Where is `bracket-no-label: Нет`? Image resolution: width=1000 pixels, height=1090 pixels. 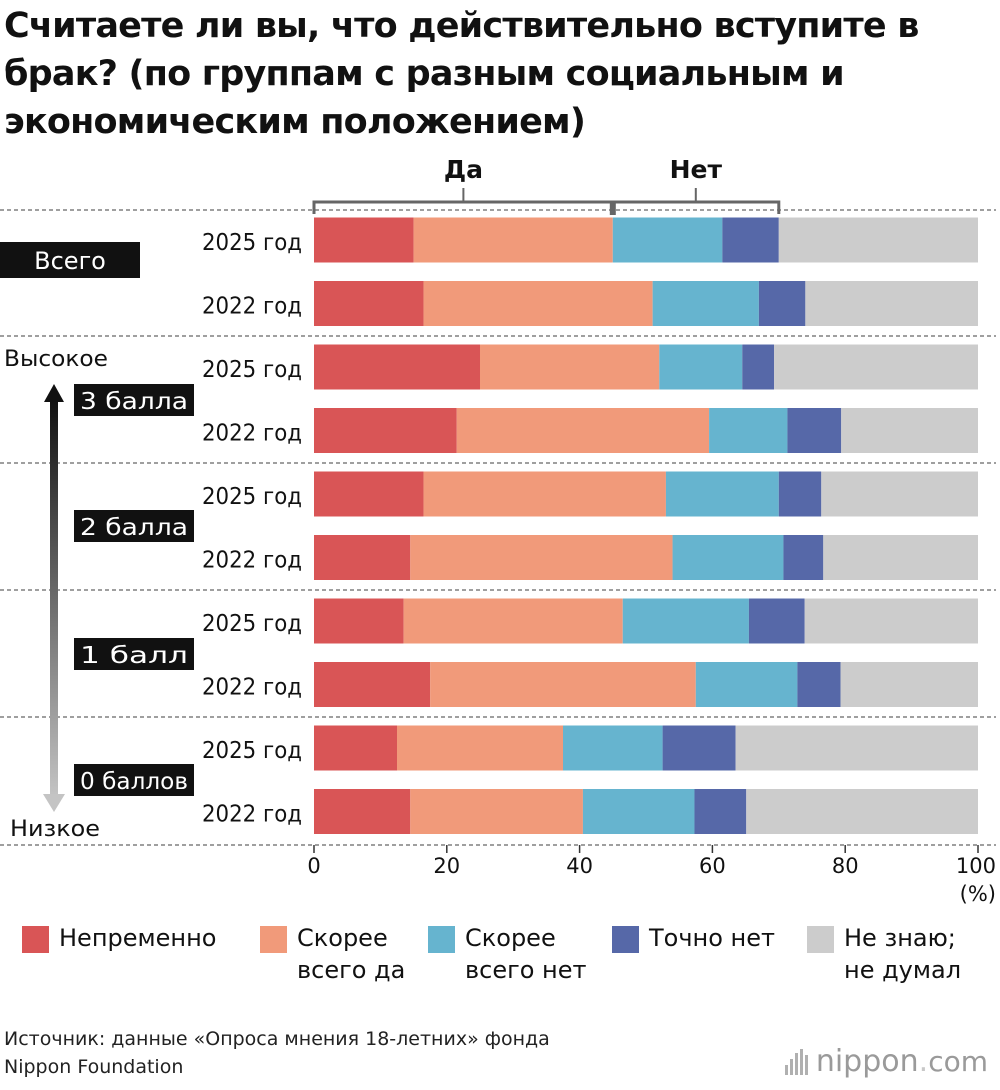 bracket-no-label: Нет is located at coordinates (696, 169).